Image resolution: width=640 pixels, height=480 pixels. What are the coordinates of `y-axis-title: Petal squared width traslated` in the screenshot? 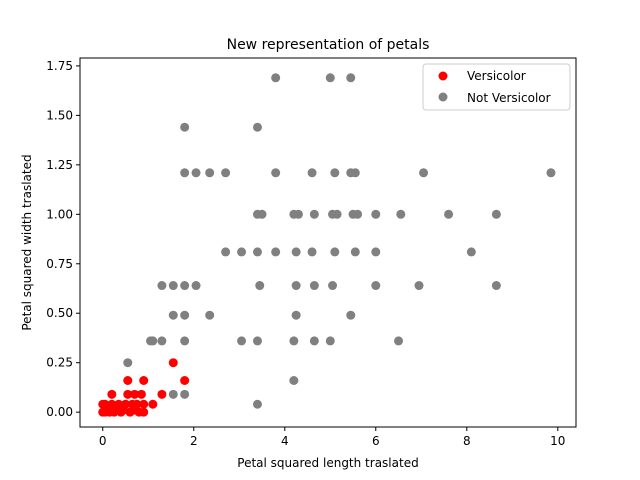 It's located at (27, 242).